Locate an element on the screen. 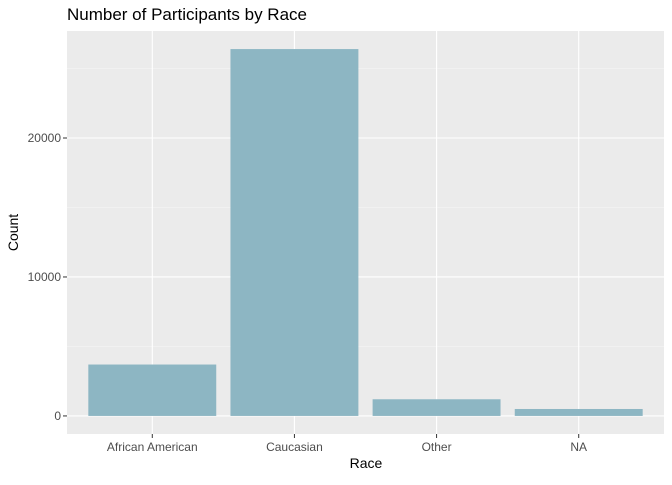  x-tick-label: Other is located at coordinates (437, 447).